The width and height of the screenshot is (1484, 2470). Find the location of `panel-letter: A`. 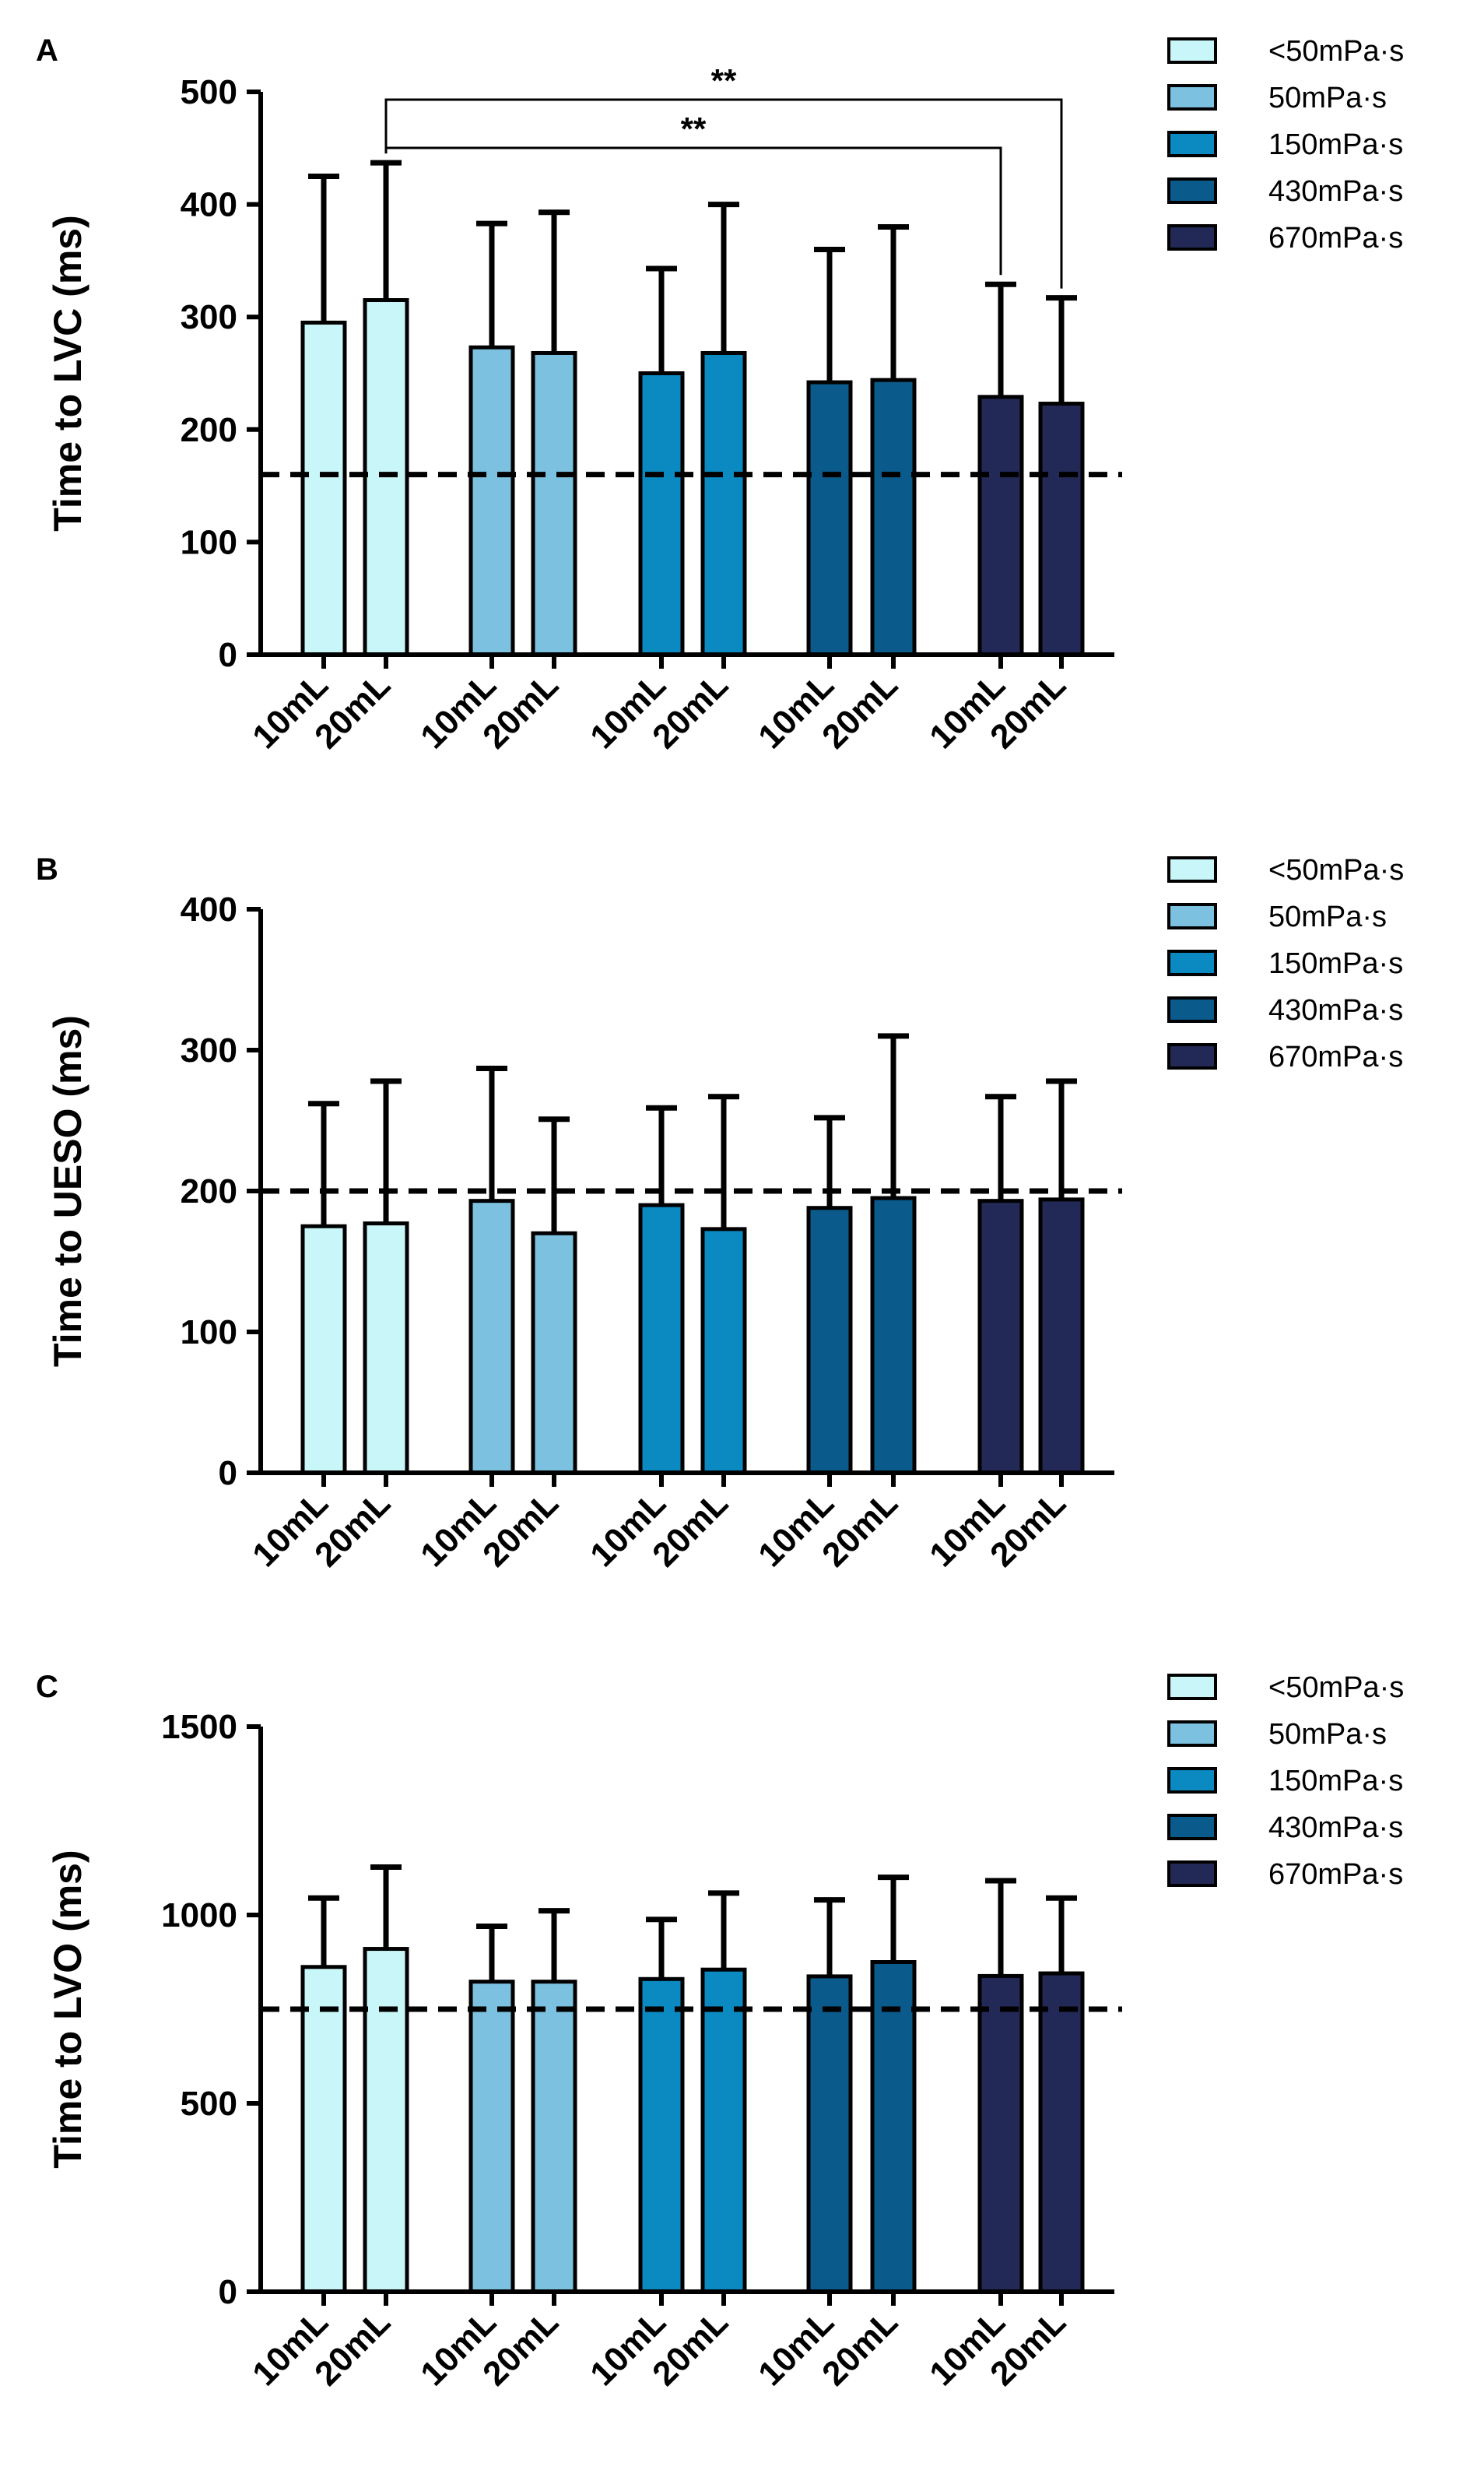

panel-letter: A is located at coordinates (47, 50).